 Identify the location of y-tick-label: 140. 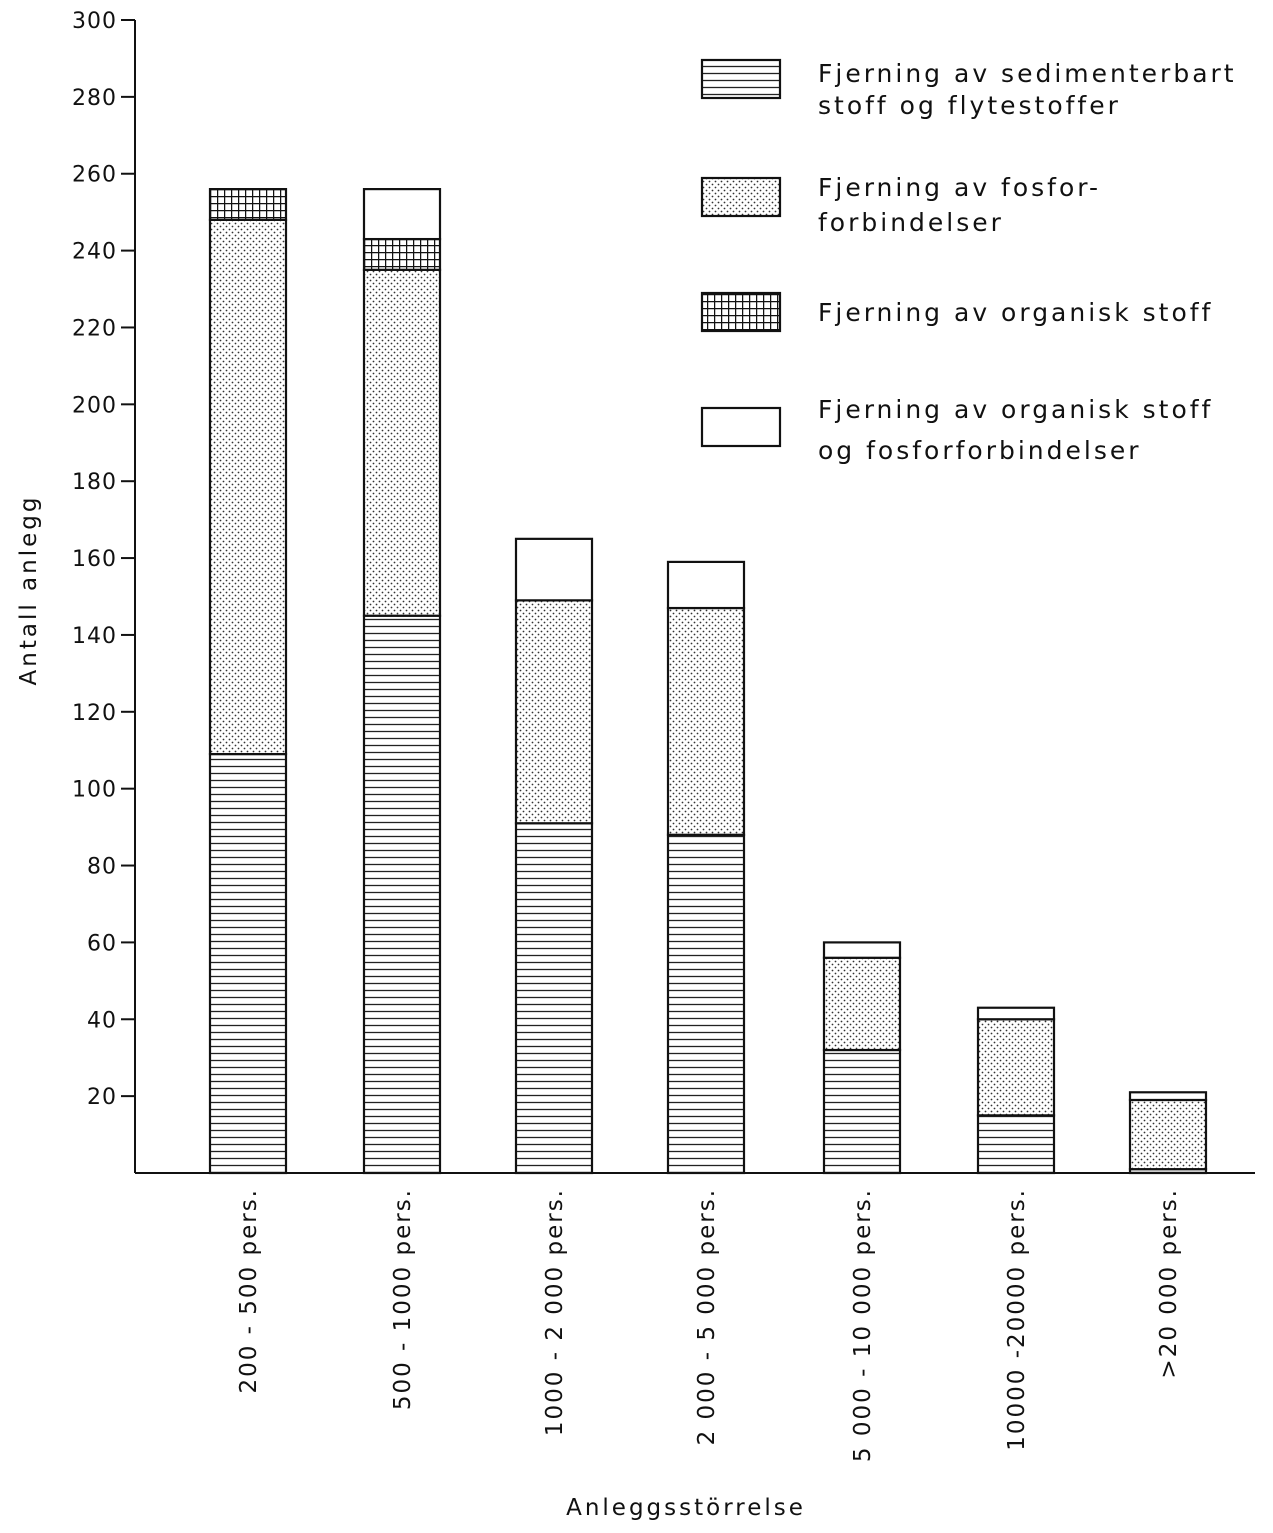
(94, 636).